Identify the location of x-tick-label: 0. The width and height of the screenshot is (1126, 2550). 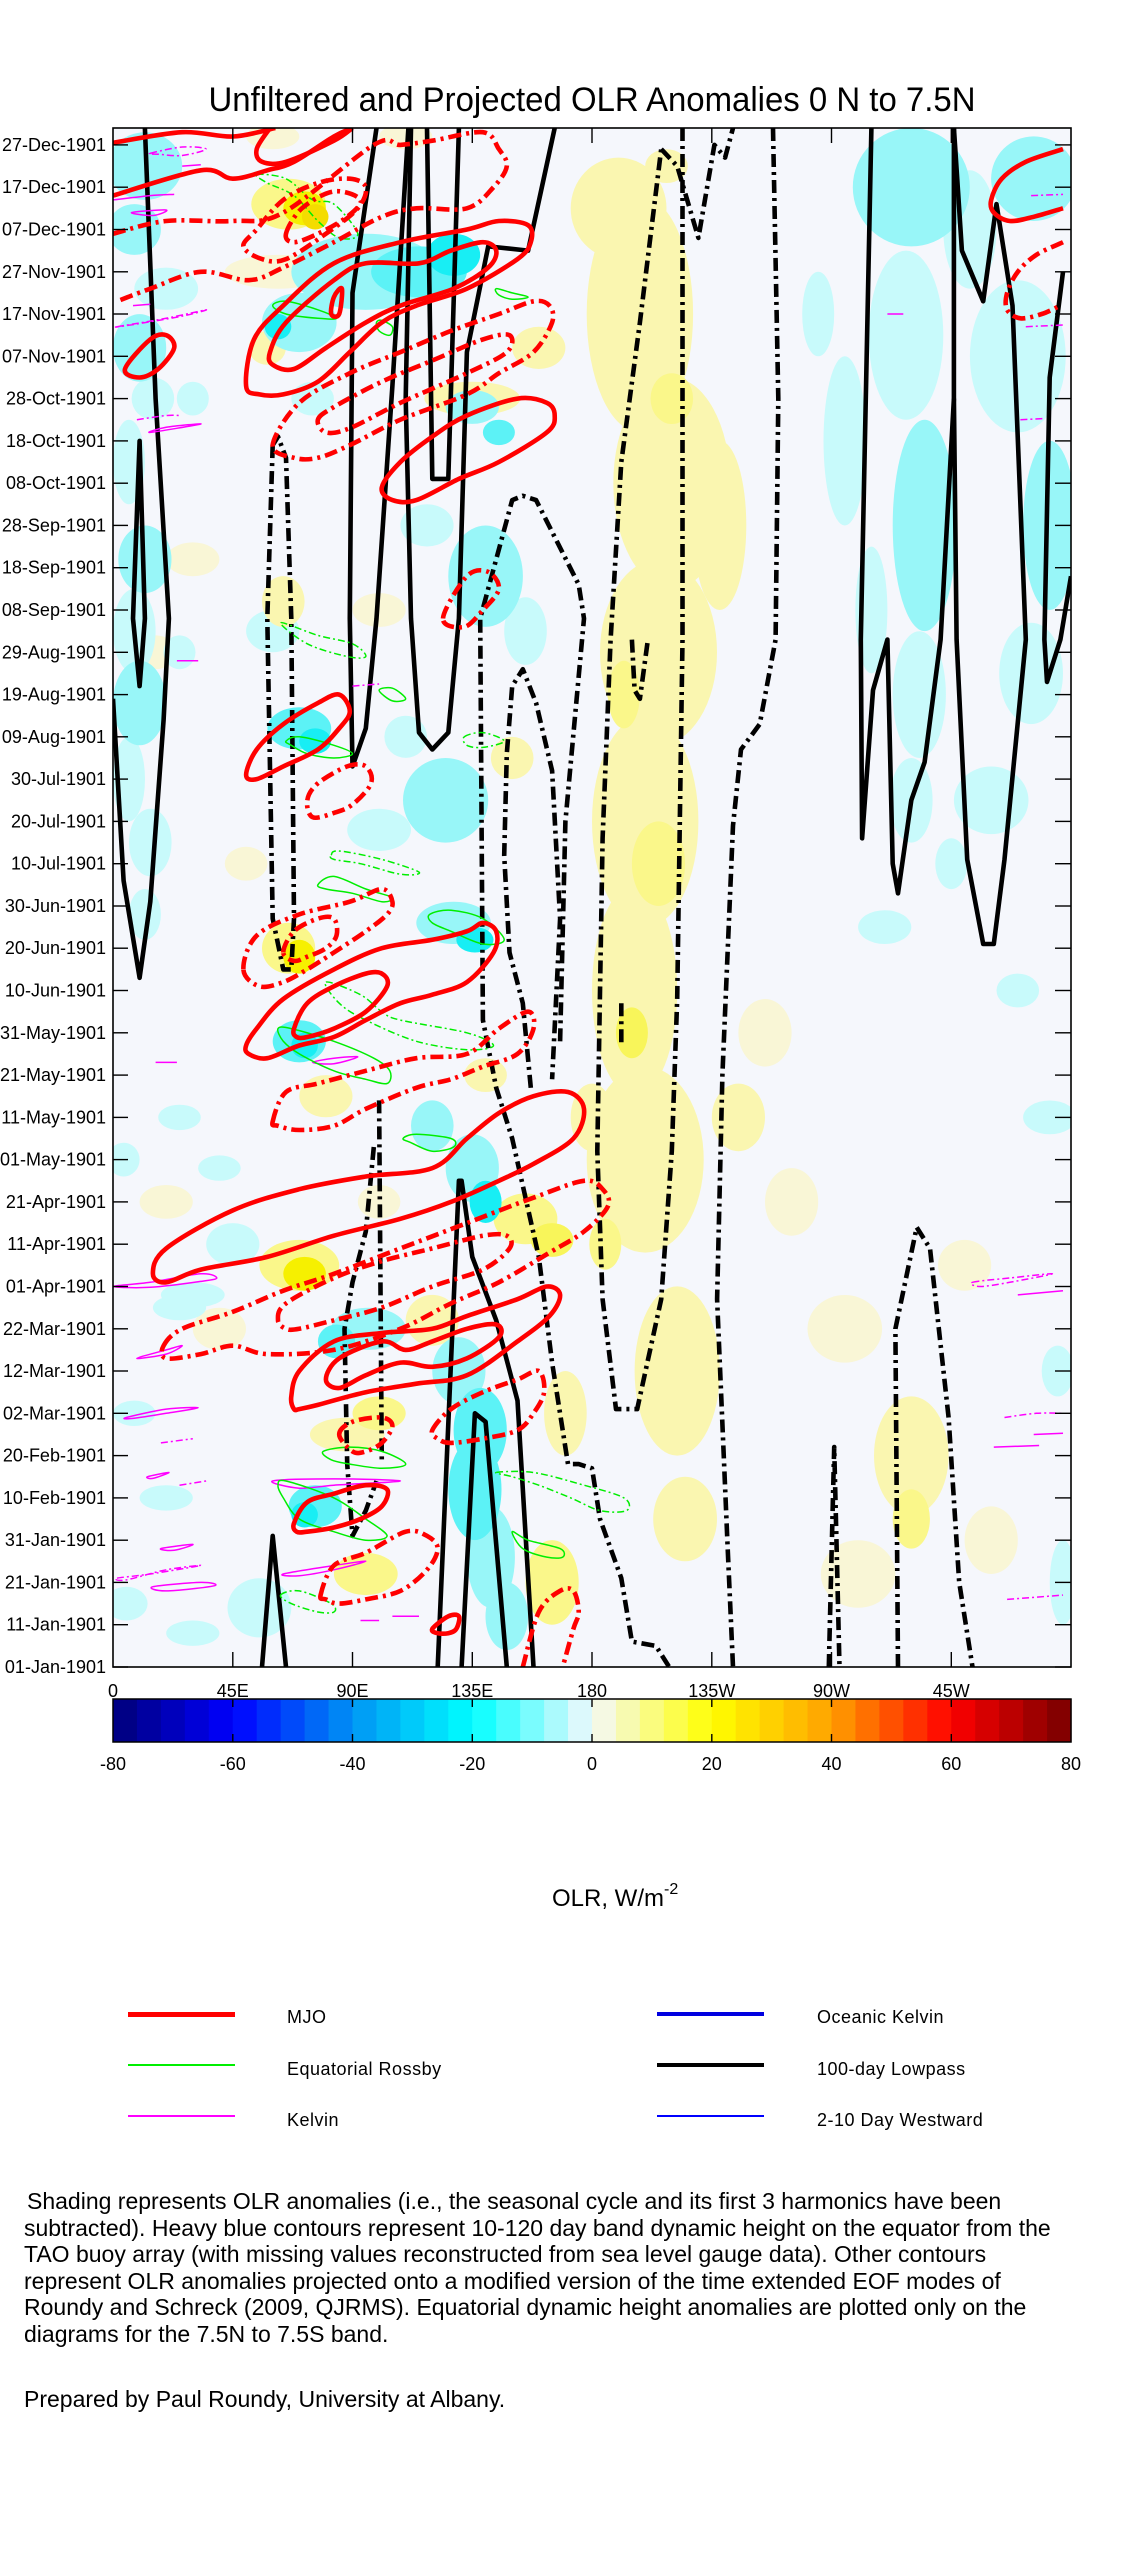
(113, 1691).